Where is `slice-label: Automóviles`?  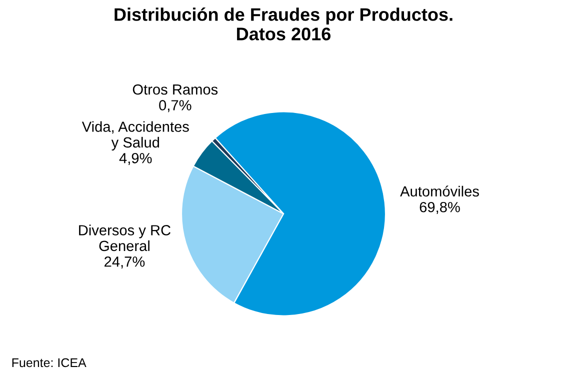
slice-label: Automóviles is located at coordinates (439, 191).